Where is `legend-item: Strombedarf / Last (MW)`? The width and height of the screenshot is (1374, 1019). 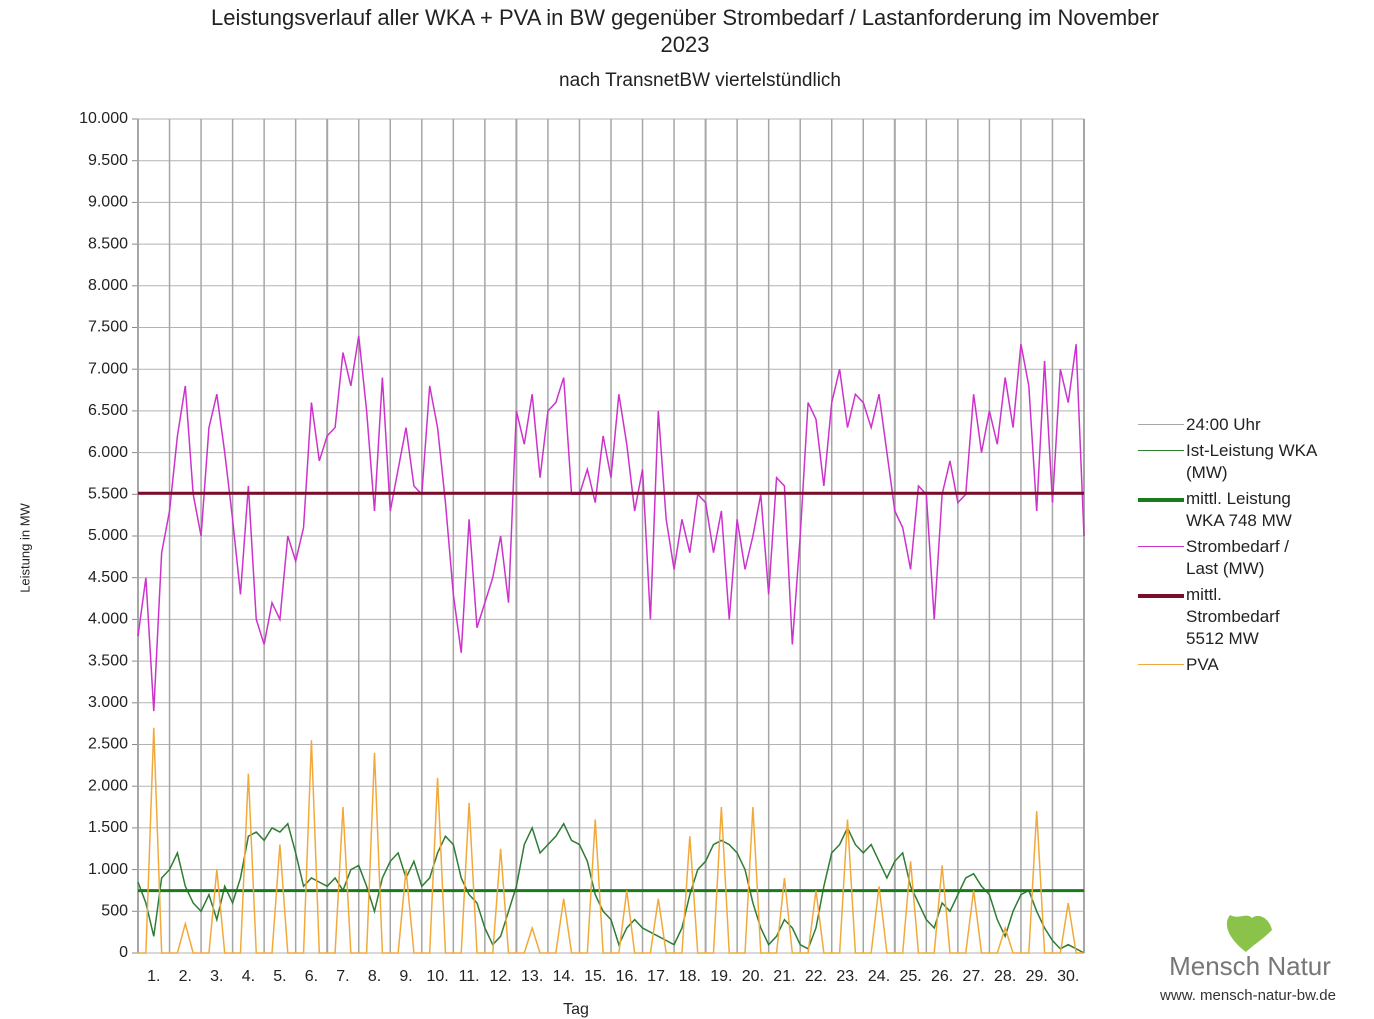 legend-item: Strombedarf / Last (MW) is located at coordinates (1228, 558).